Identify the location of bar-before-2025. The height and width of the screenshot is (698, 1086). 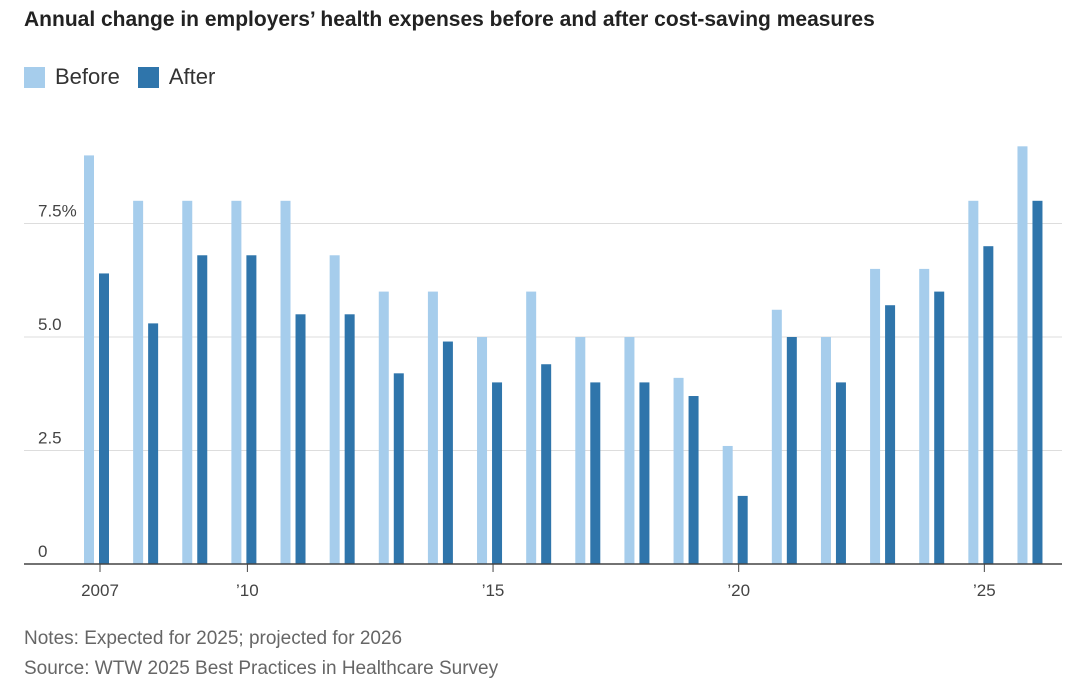
(973, 382).